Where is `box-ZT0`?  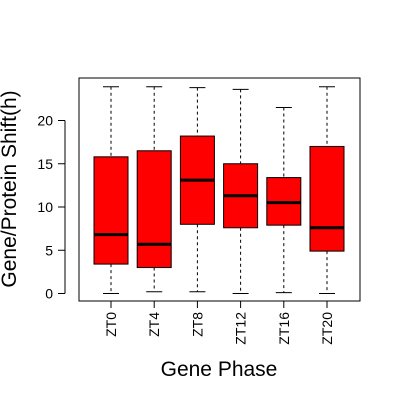
box-ZT0 is located at coordinates (111, 190).